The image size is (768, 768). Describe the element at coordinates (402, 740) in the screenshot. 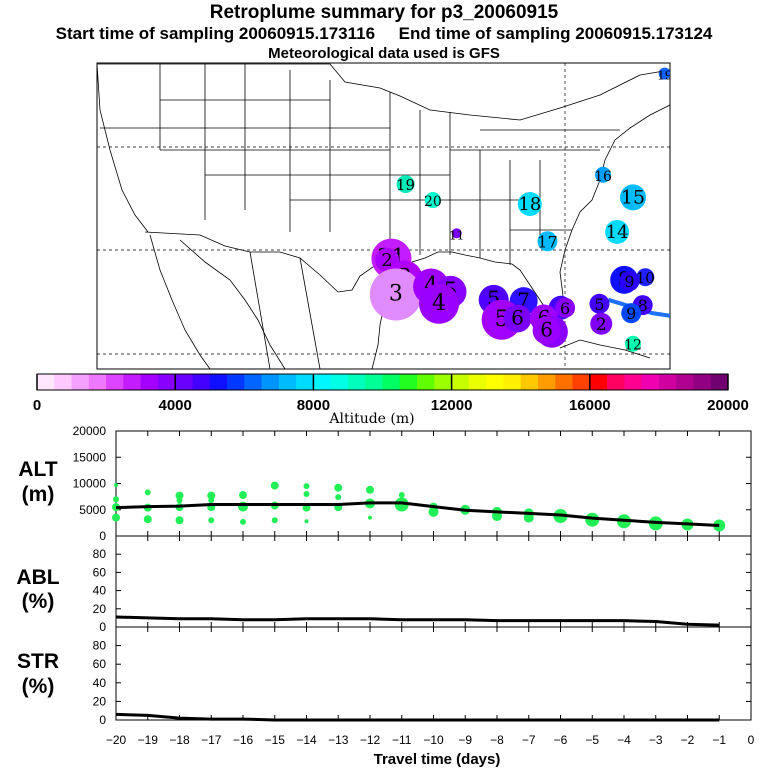

I see `x-tick-label: −11` at that location.